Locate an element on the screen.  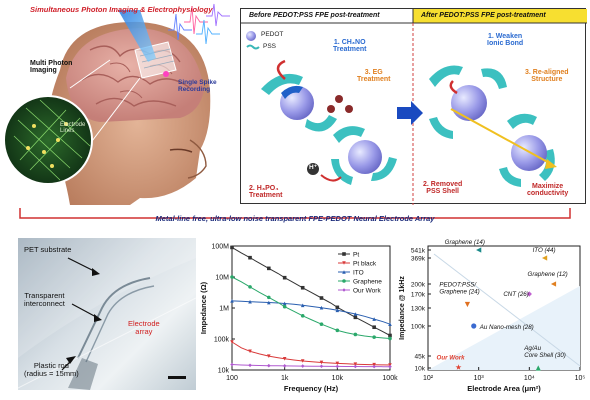
h-ion-label: H⁺ is located at coordinates (313, 167).